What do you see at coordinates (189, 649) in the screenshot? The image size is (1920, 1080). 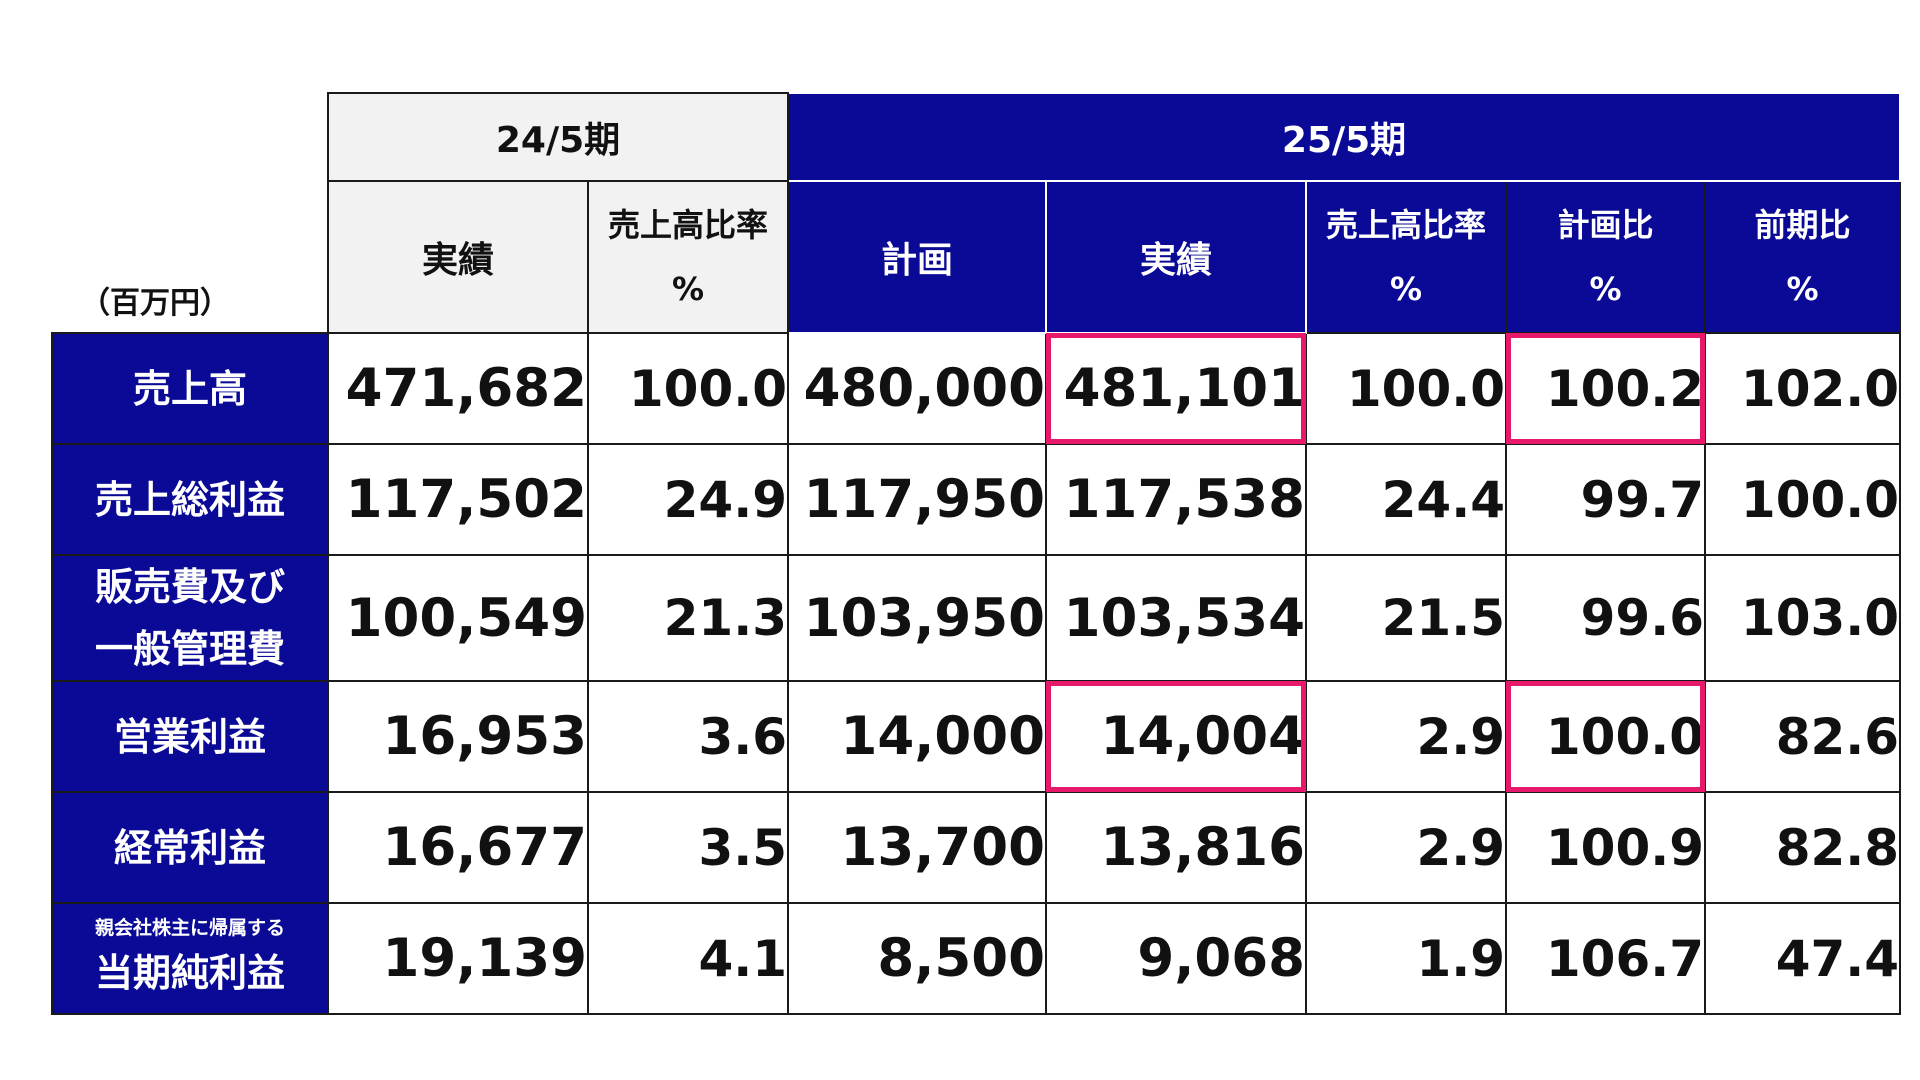 I see `row-label-line: 一般管理費` at bounding box center [189, 649].